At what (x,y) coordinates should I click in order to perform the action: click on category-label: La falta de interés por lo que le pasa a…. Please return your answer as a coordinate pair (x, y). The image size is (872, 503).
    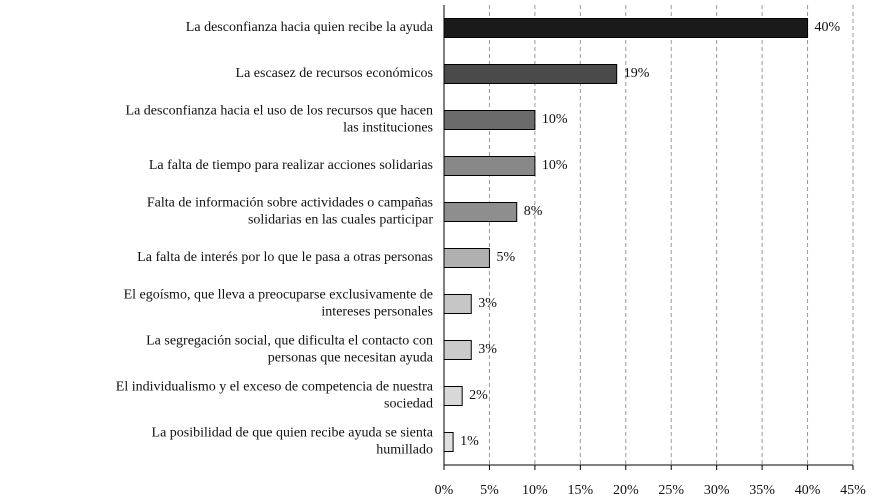
    Looking at the image, I should click on (285, 257).